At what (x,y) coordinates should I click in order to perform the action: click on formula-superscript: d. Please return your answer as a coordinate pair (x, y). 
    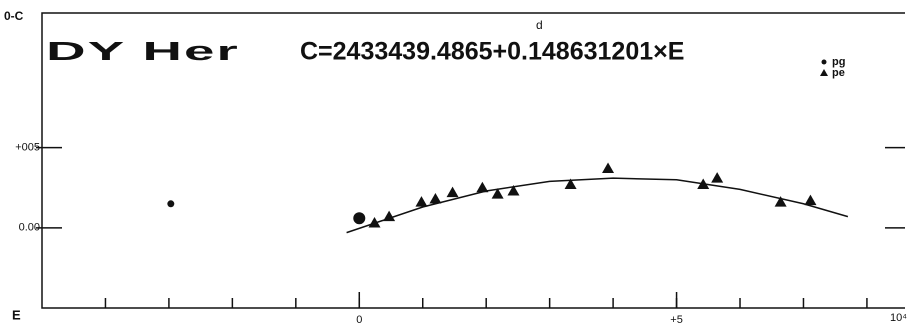
    Looking at the image, I should click on (539, 25).